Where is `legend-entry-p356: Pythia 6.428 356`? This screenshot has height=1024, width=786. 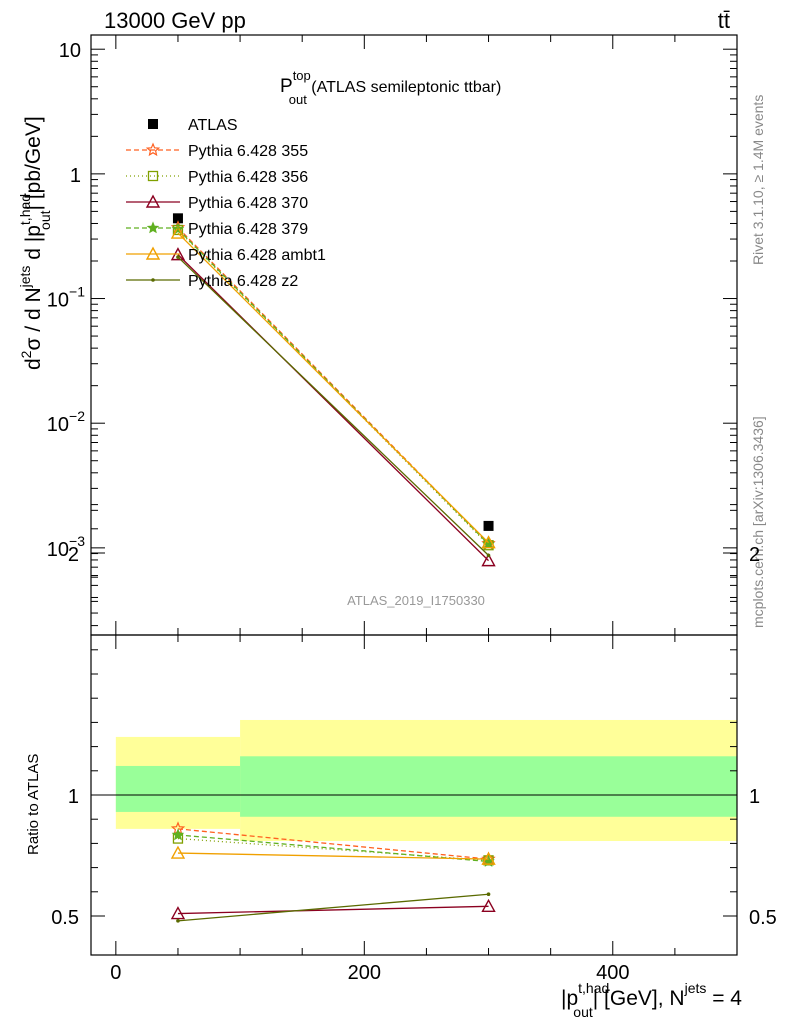 legend-entry-p356: Pythia 6.428 356 is located at coordinates (217, 177).